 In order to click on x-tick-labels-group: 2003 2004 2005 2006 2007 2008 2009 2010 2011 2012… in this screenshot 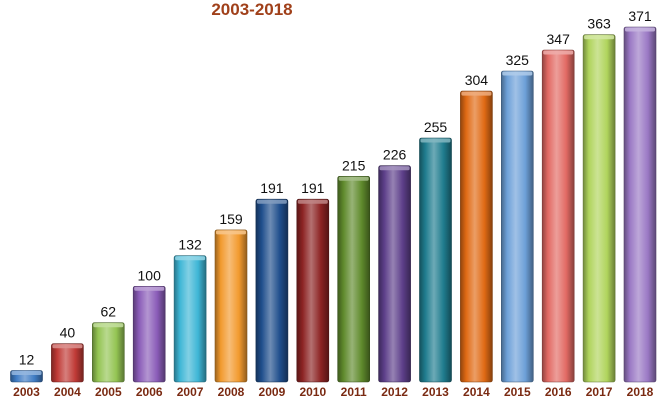, I will do `click(333, 392)`.